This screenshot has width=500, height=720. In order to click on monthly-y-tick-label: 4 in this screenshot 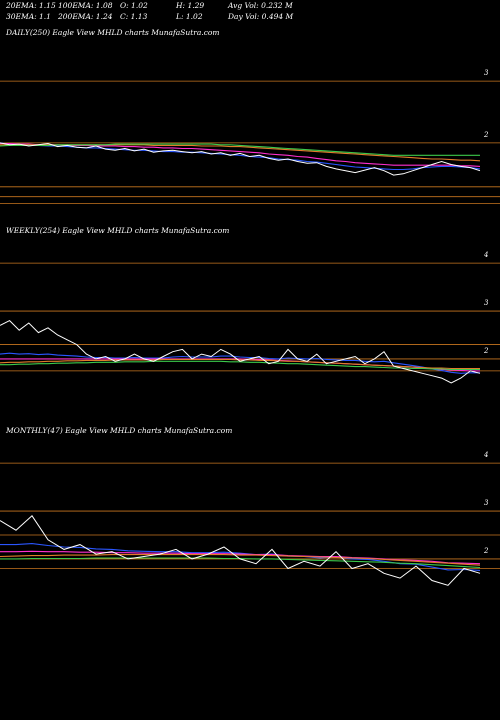, I will do `click(485, 455)`.